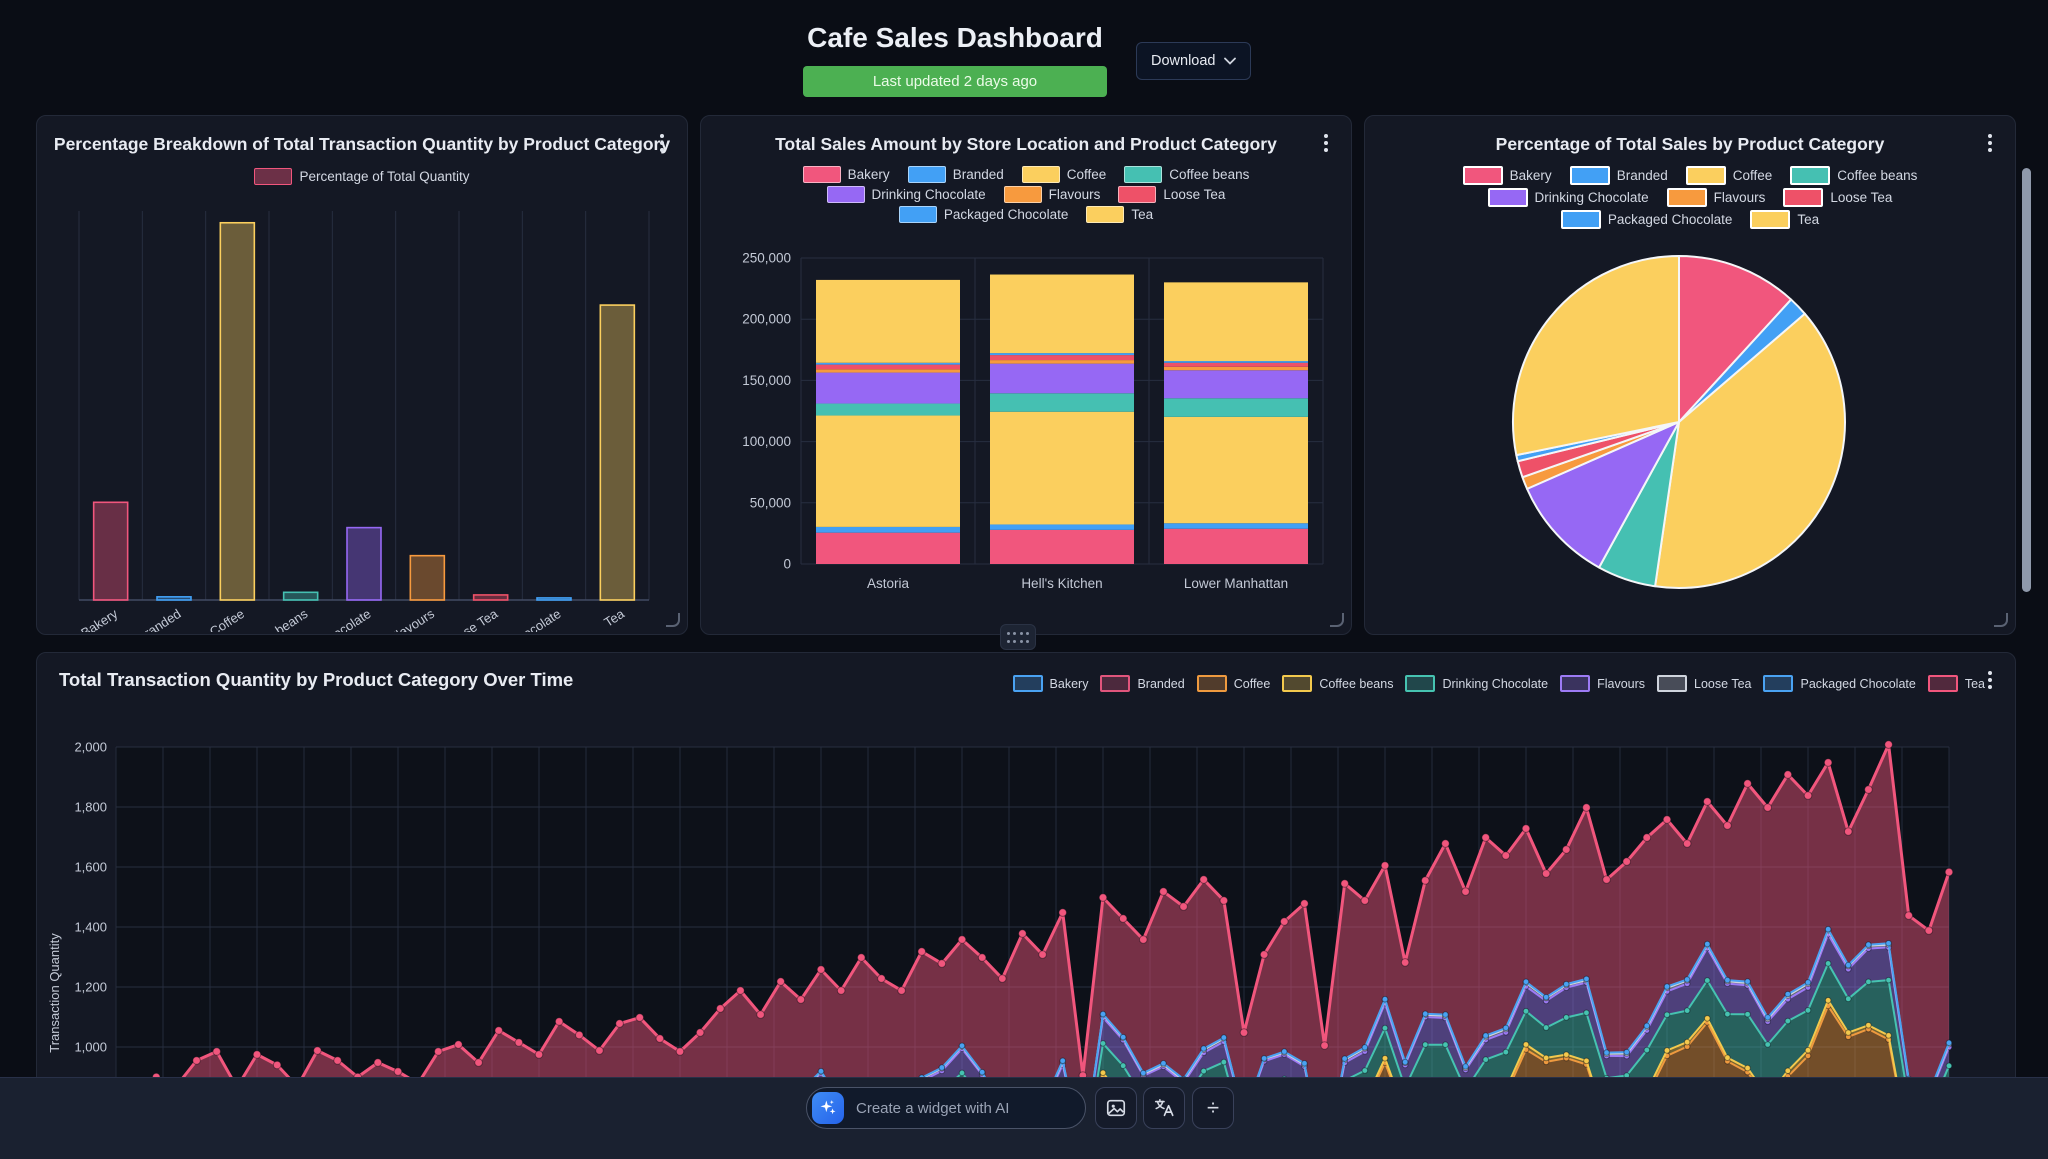  I want to click on sparkles-icon, so click(828, 1108).